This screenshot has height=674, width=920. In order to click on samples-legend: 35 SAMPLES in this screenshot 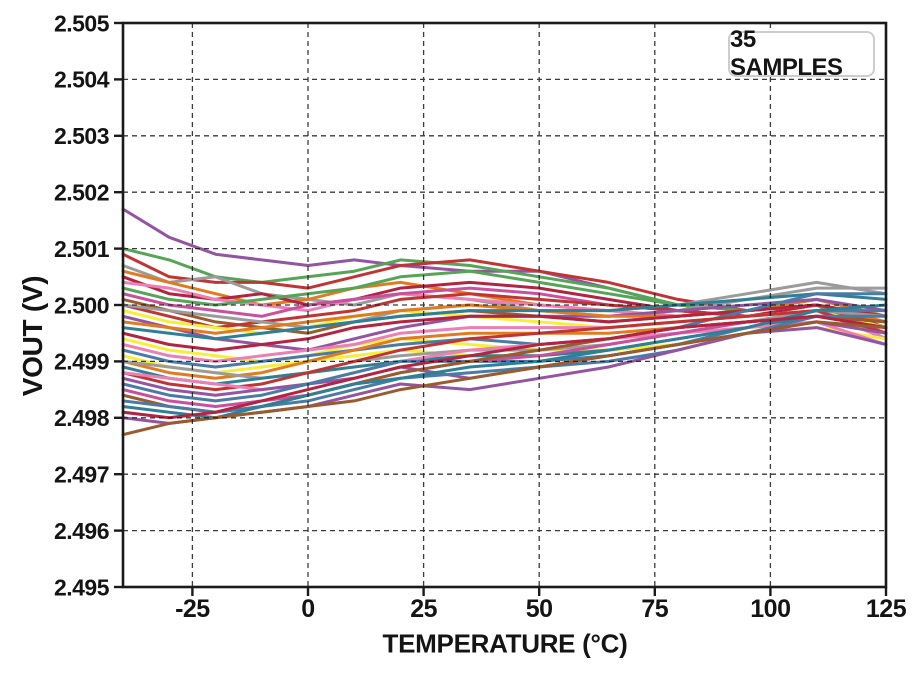, I will do `click(801, 53)`.